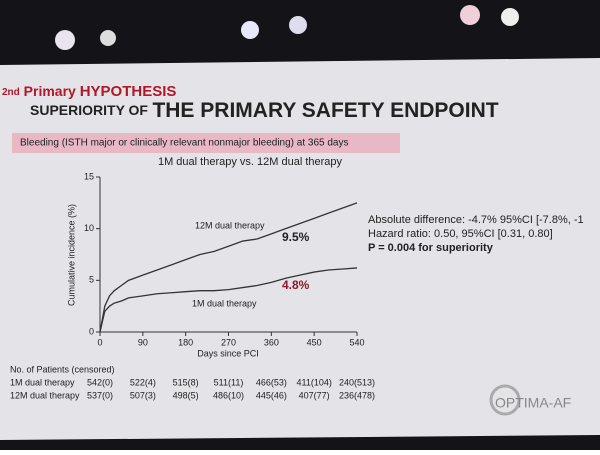  What do you see at coordinates (229, 382) in the screenshot?
I see `risk-cell: 511(11)` at bounding box center [229, 382].